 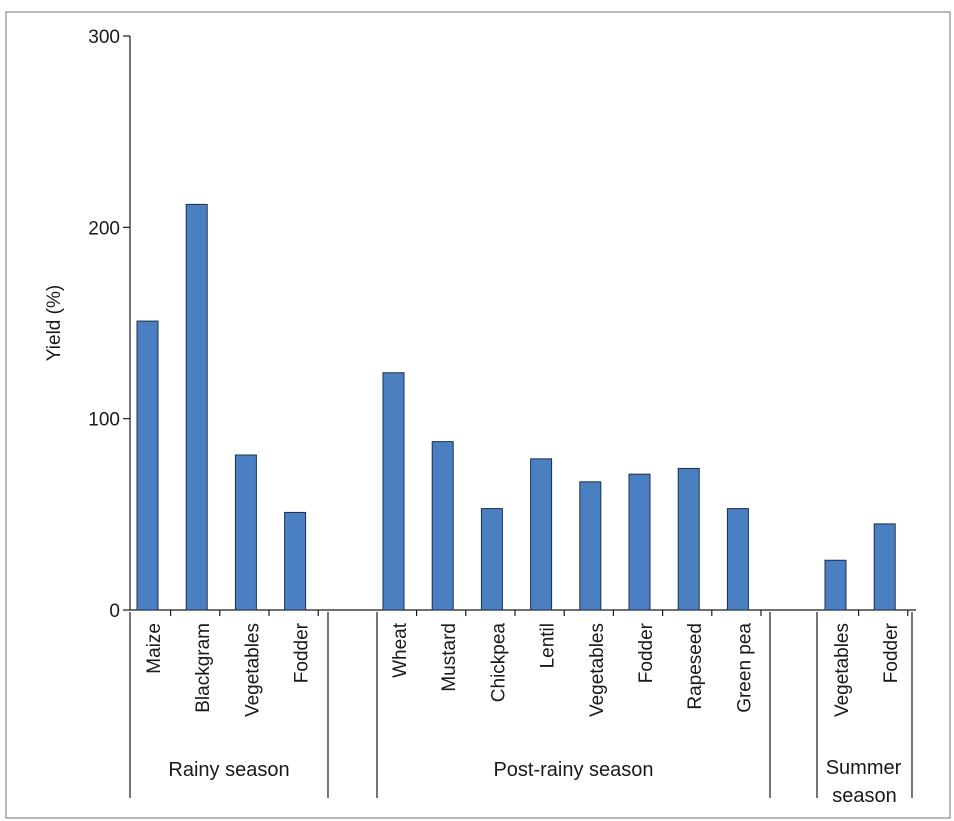 I want to click on x-tick-label: Mustard, so click(x=449, y=657).